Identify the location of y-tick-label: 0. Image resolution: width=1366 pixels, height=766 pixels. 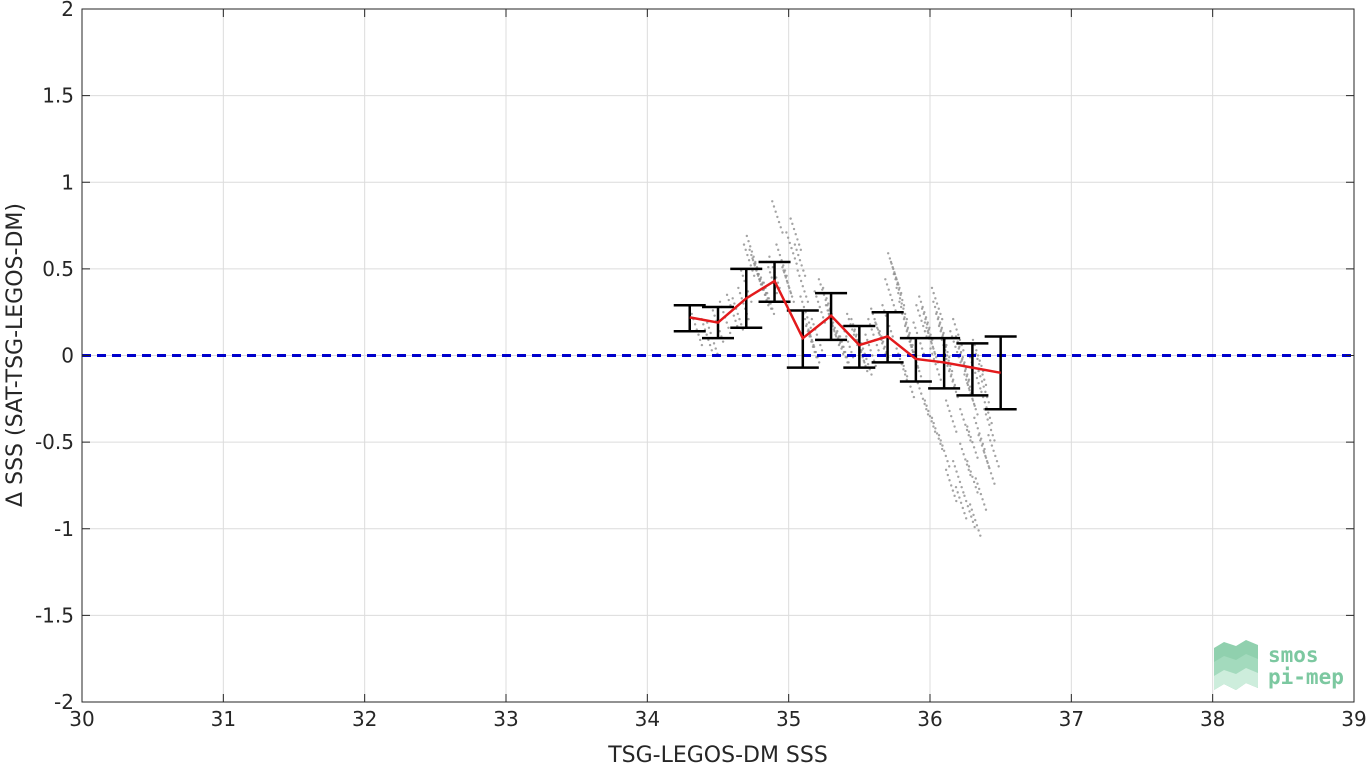
(67, 356).